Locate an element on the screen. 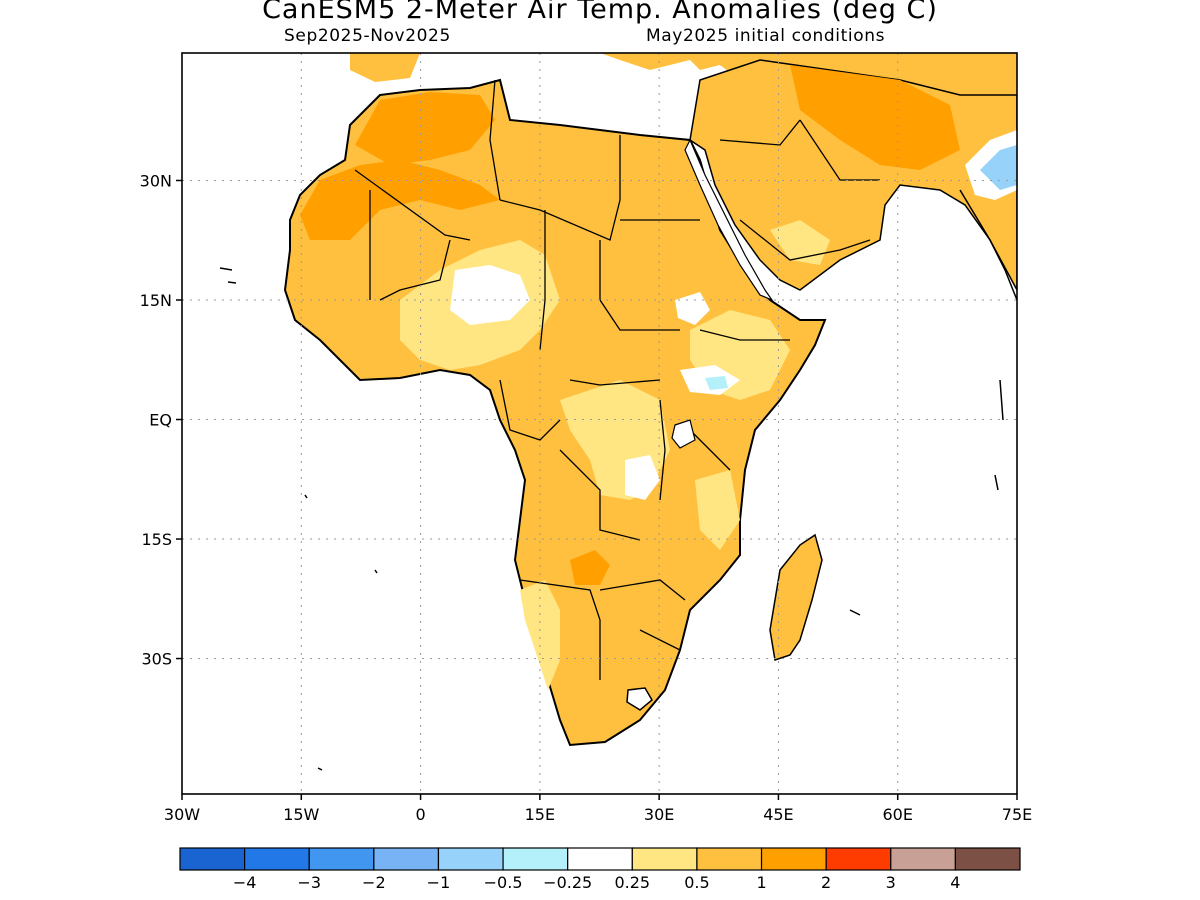 Image resolution: width=1200 pixels, height=900 pixels. colorbar-label: −3 is located at coordinates (309, 882).